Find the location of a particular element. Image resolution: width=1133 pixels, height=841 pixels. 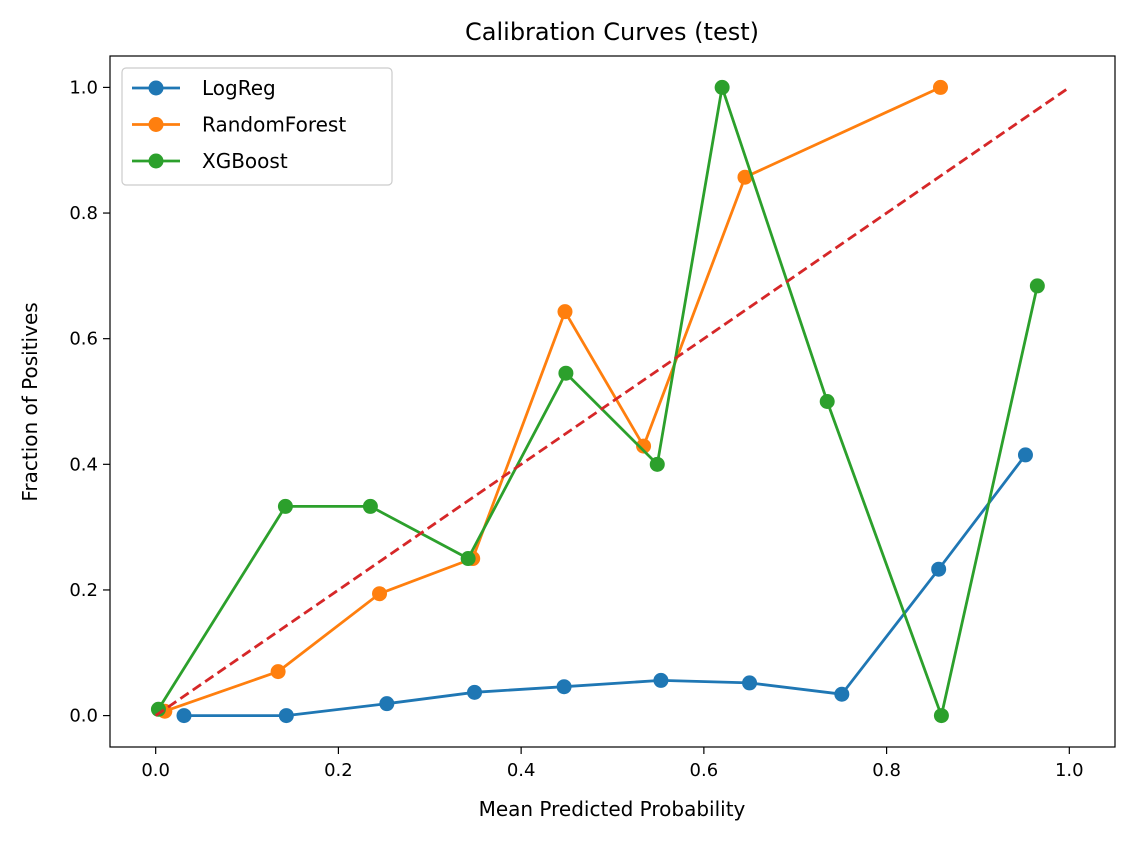

x-tick-label: 0.0 is located at coordinates (155, 770).